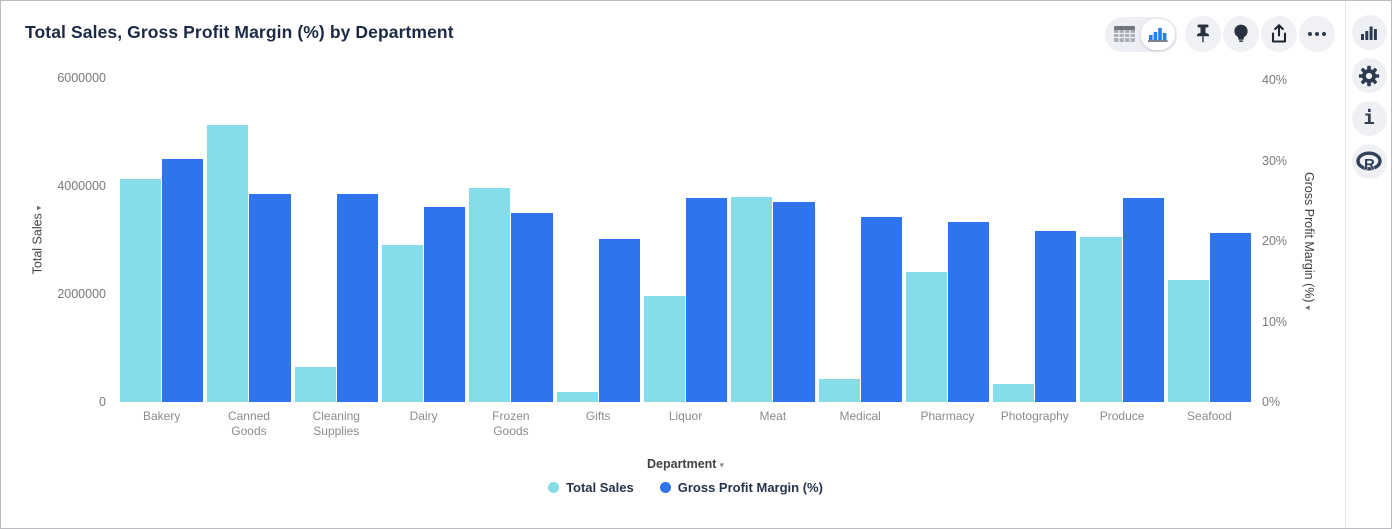 This screenshot has width=1392, height=529. I want to click on export-icon, so click(1279, 33).